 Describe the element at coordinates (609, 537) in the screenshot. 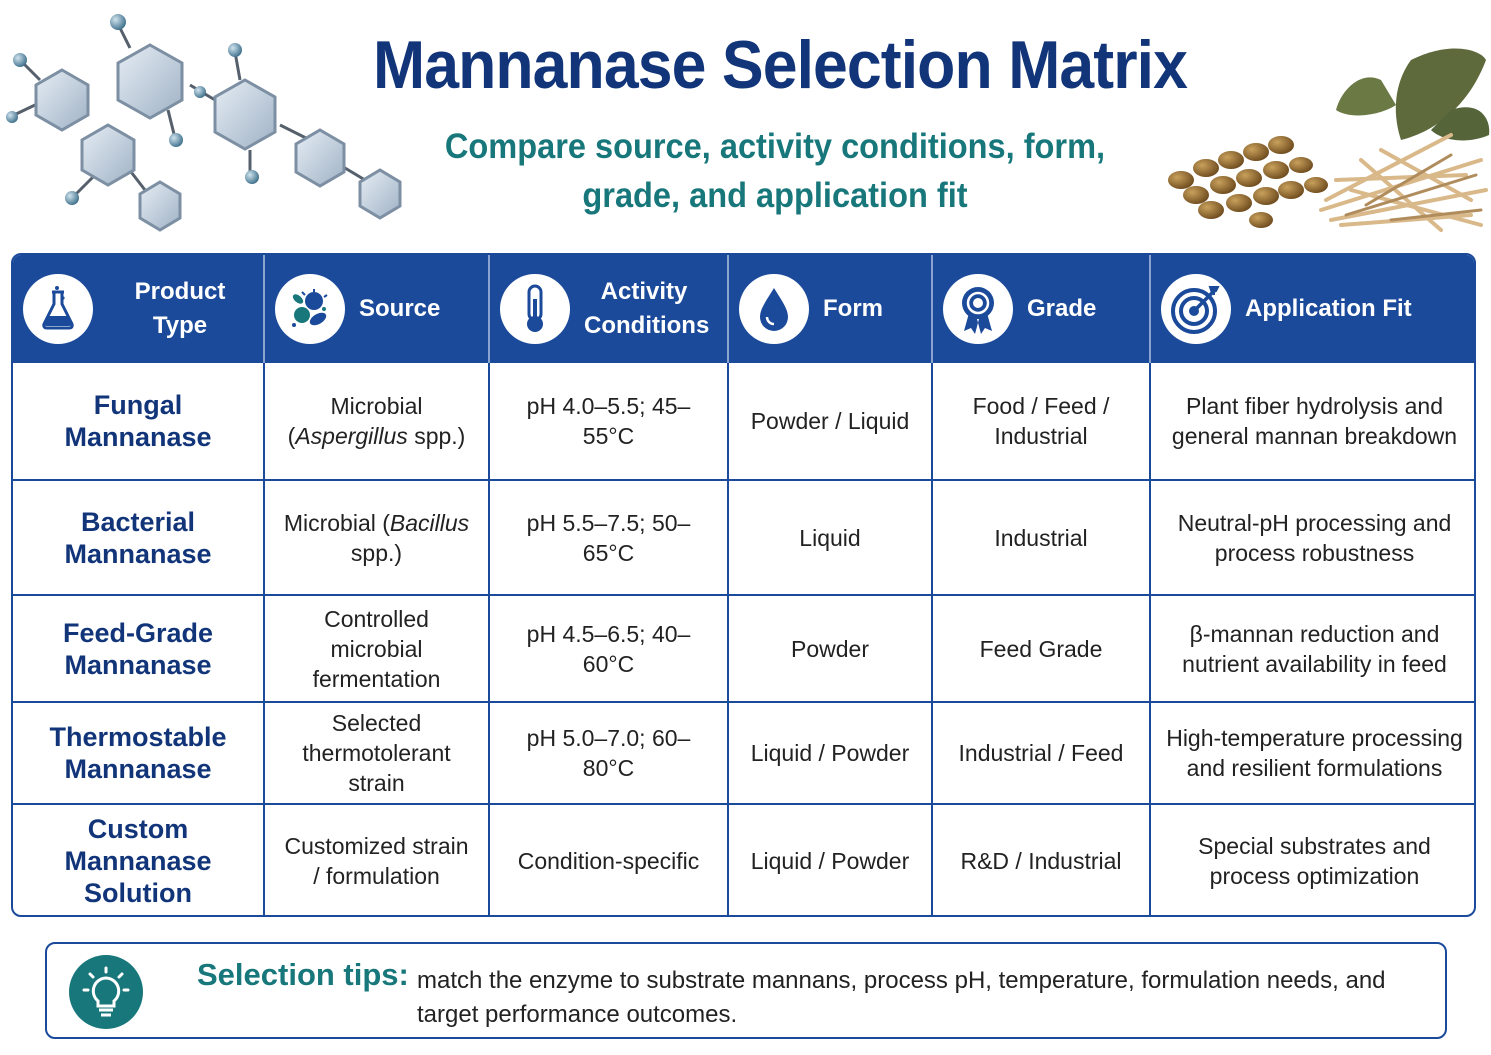

I see `activity-cell: pH 5.5–7.5; 50–65°C` at that location.